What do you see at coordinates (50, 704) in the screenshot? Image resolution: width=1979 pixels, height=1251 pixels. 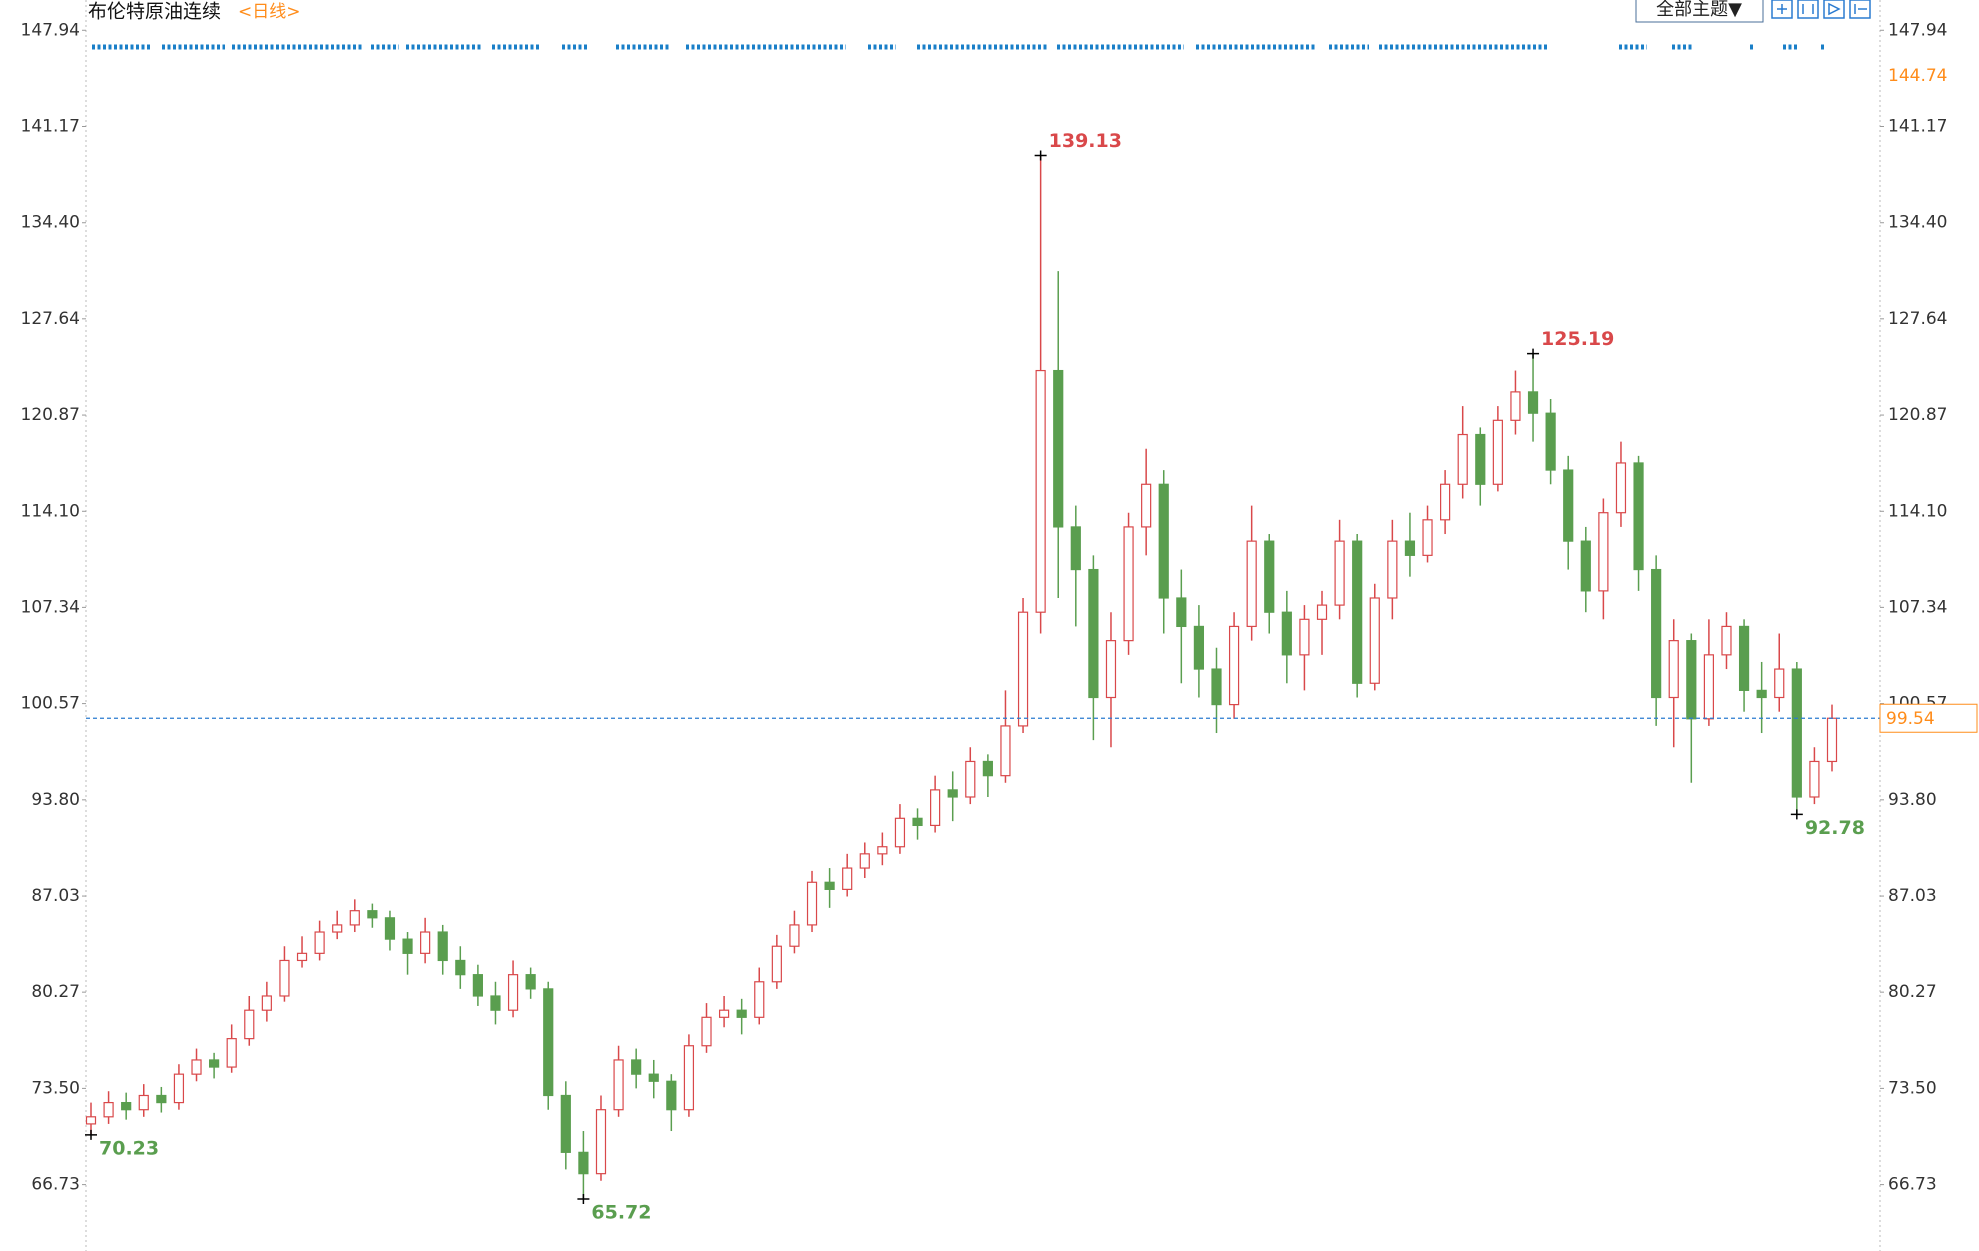 I see `y-tick-label: 100.57` at bounding box center [50, 704].